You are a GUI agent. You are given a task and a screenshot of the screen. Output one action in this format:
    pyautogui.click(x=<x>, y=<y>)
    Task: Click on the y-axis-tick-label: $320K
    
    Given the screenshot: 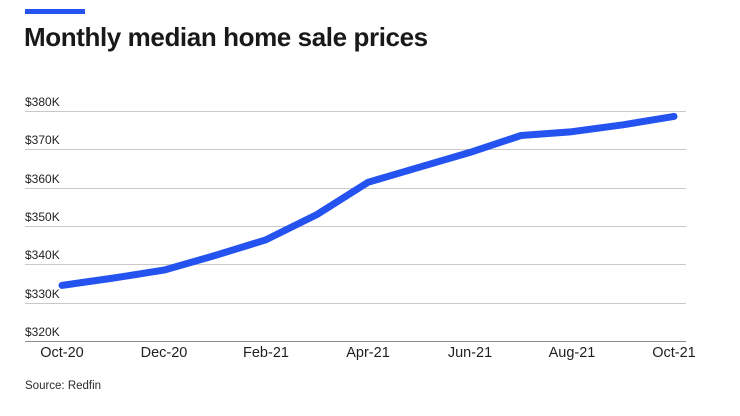 What is the action you would take?
    pyautogui.click(x=42, y=332)
    